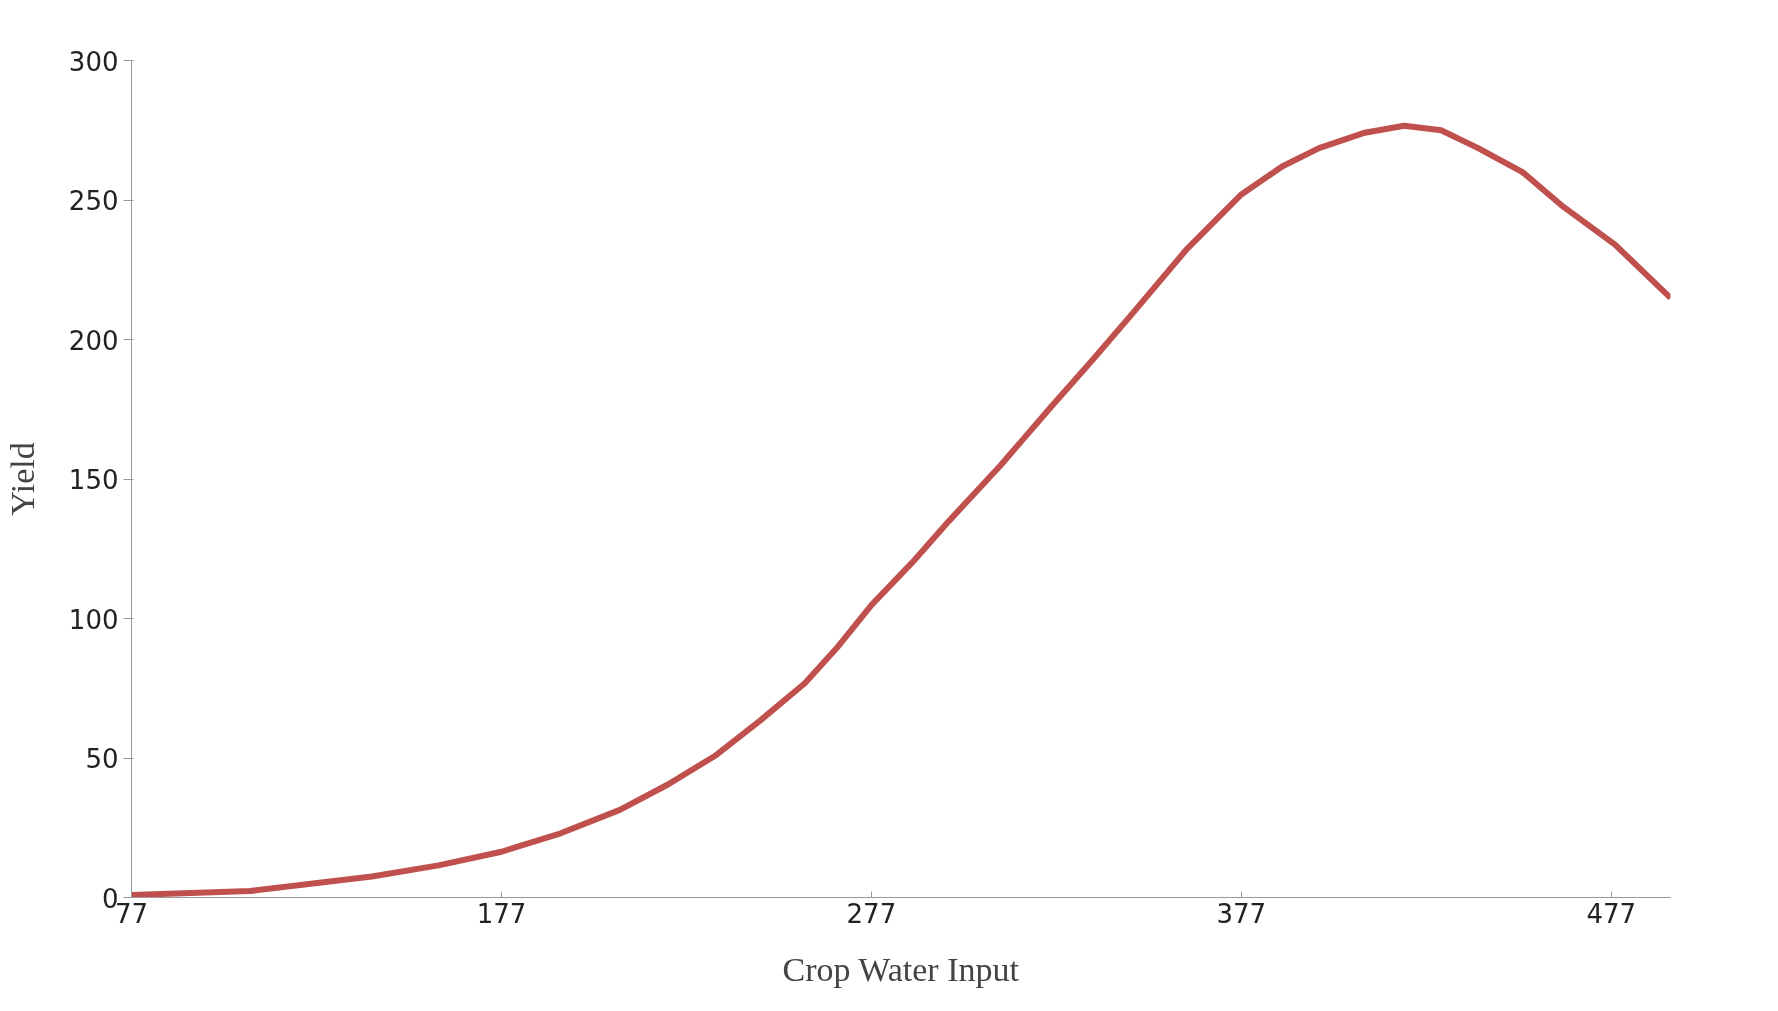  Describe the element at coordinates (901, 969) in the screenshot. I see `x-axis-title: Crop Water Input` at that location.